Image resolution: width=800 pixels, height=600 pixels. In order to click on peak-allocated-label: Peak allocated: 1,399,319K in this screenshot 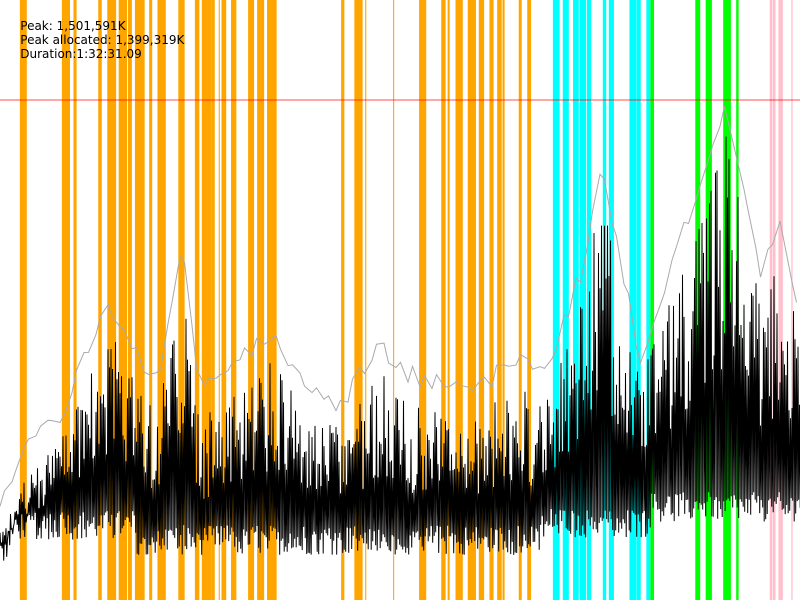, I will do `click(102, 40)`.